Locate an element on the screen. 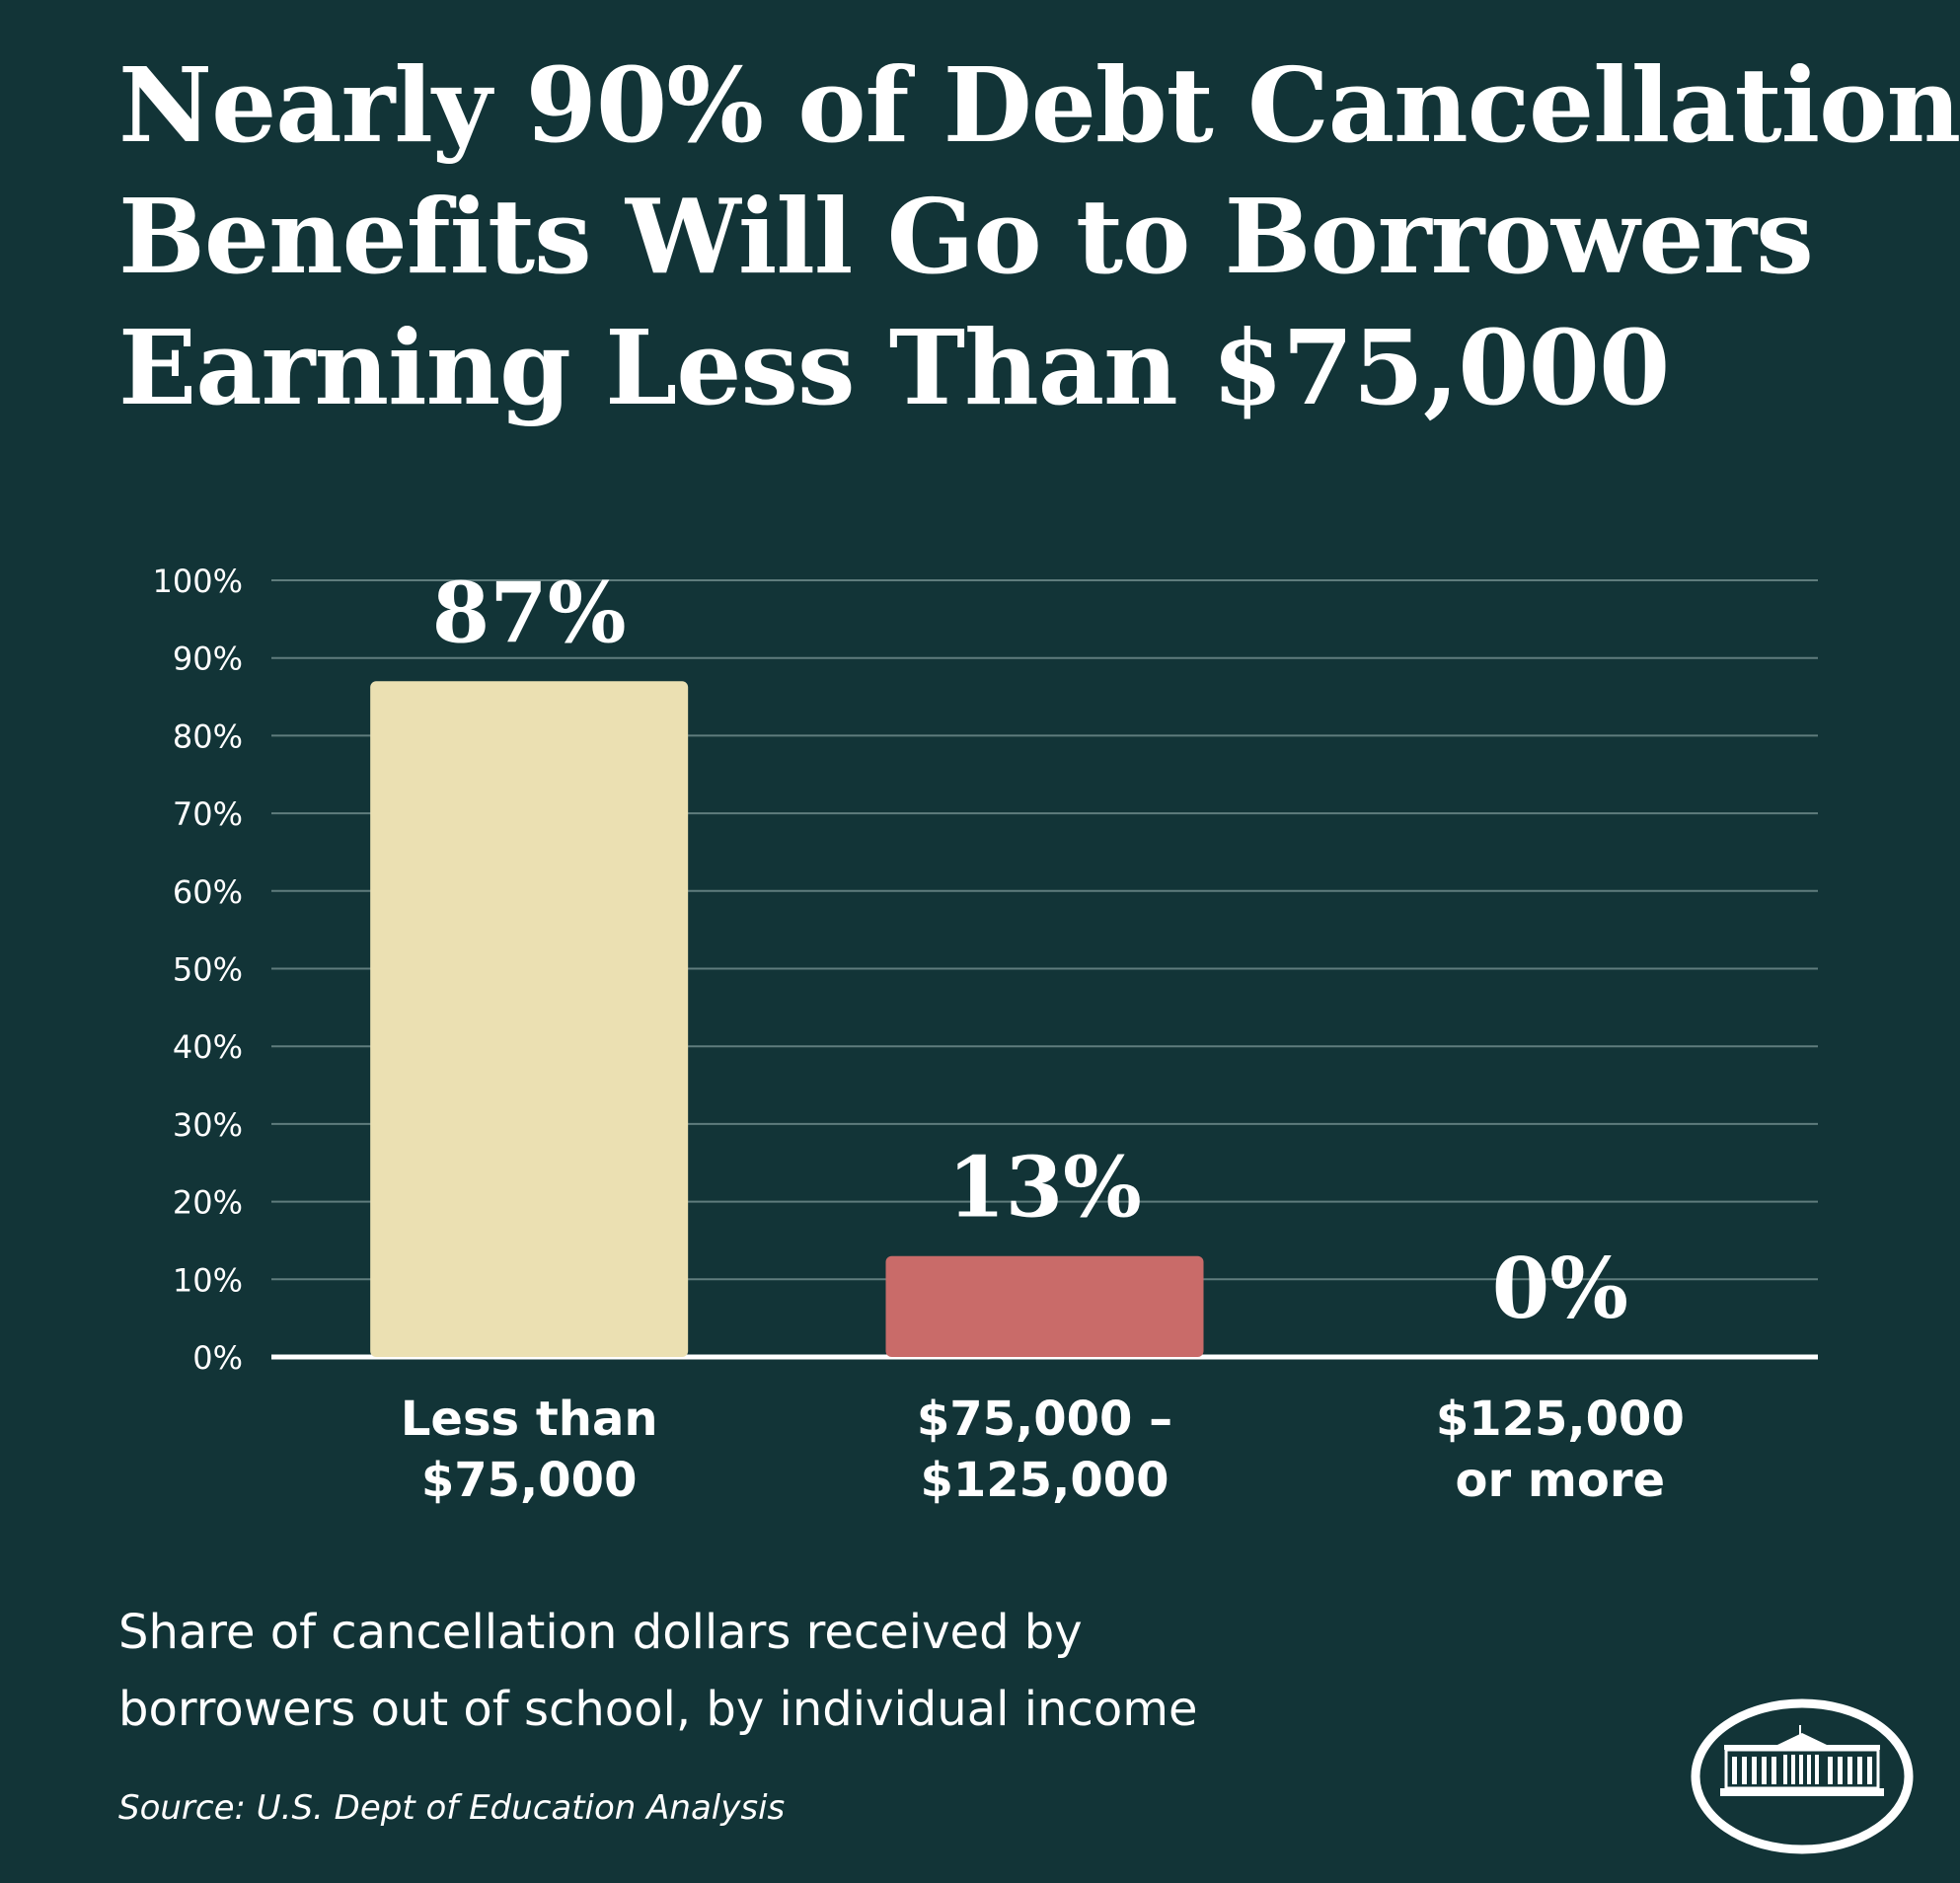  x-tick-label: $75,000 is located at coordinates (529, 1480).